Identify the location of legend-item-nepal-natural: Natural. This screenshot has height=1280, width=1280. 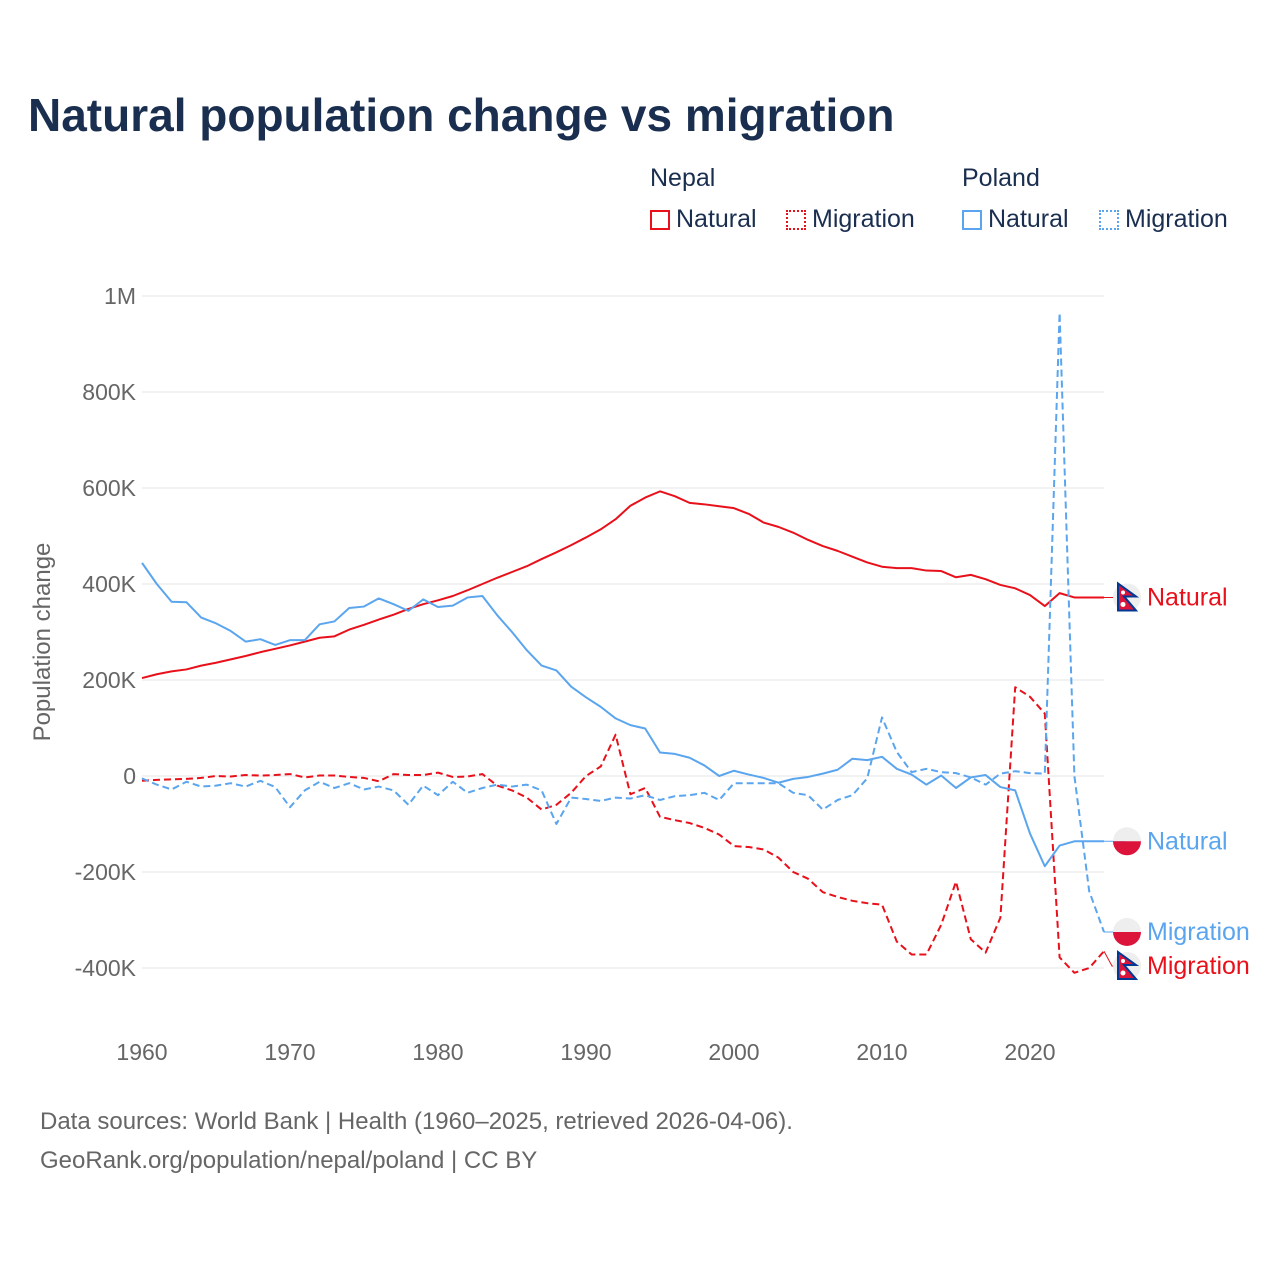
(703, 219).